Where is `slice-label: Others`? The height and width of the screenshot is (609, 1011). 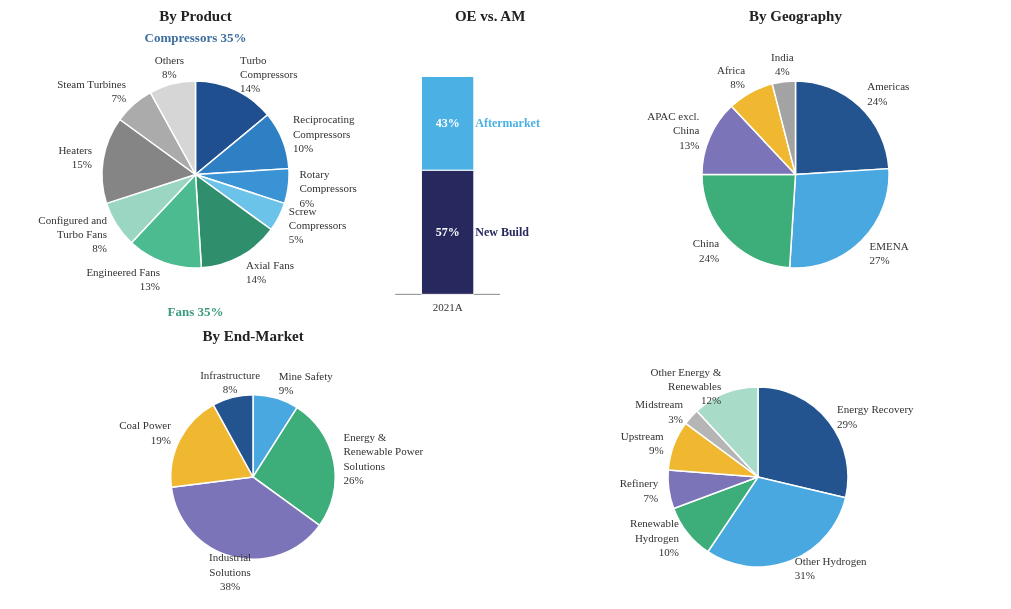
slice-label: Others is located at coordinates (169, 59).